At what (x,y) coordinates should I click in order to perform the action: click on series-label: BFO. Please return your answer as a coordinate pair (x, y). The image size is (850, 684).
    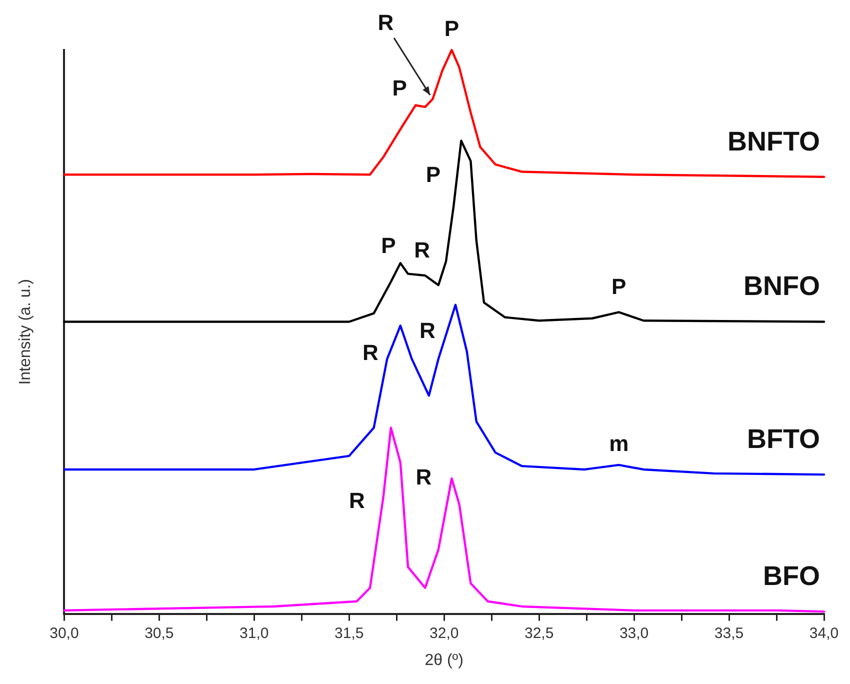
    Looking at the image, I should click on (791, 576).